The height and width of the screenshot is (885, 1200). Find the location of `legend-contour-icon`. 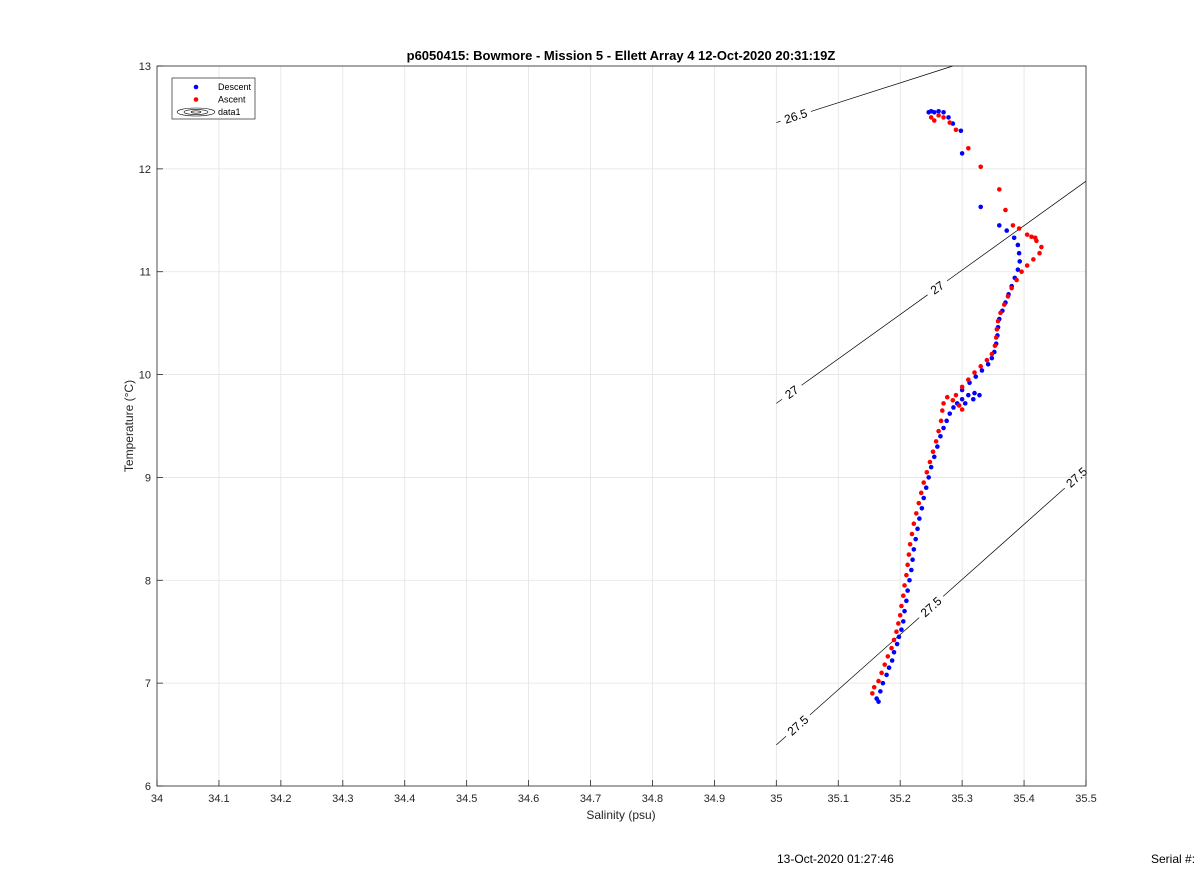

legend-contour-icon is located at coordinates (196, 112).